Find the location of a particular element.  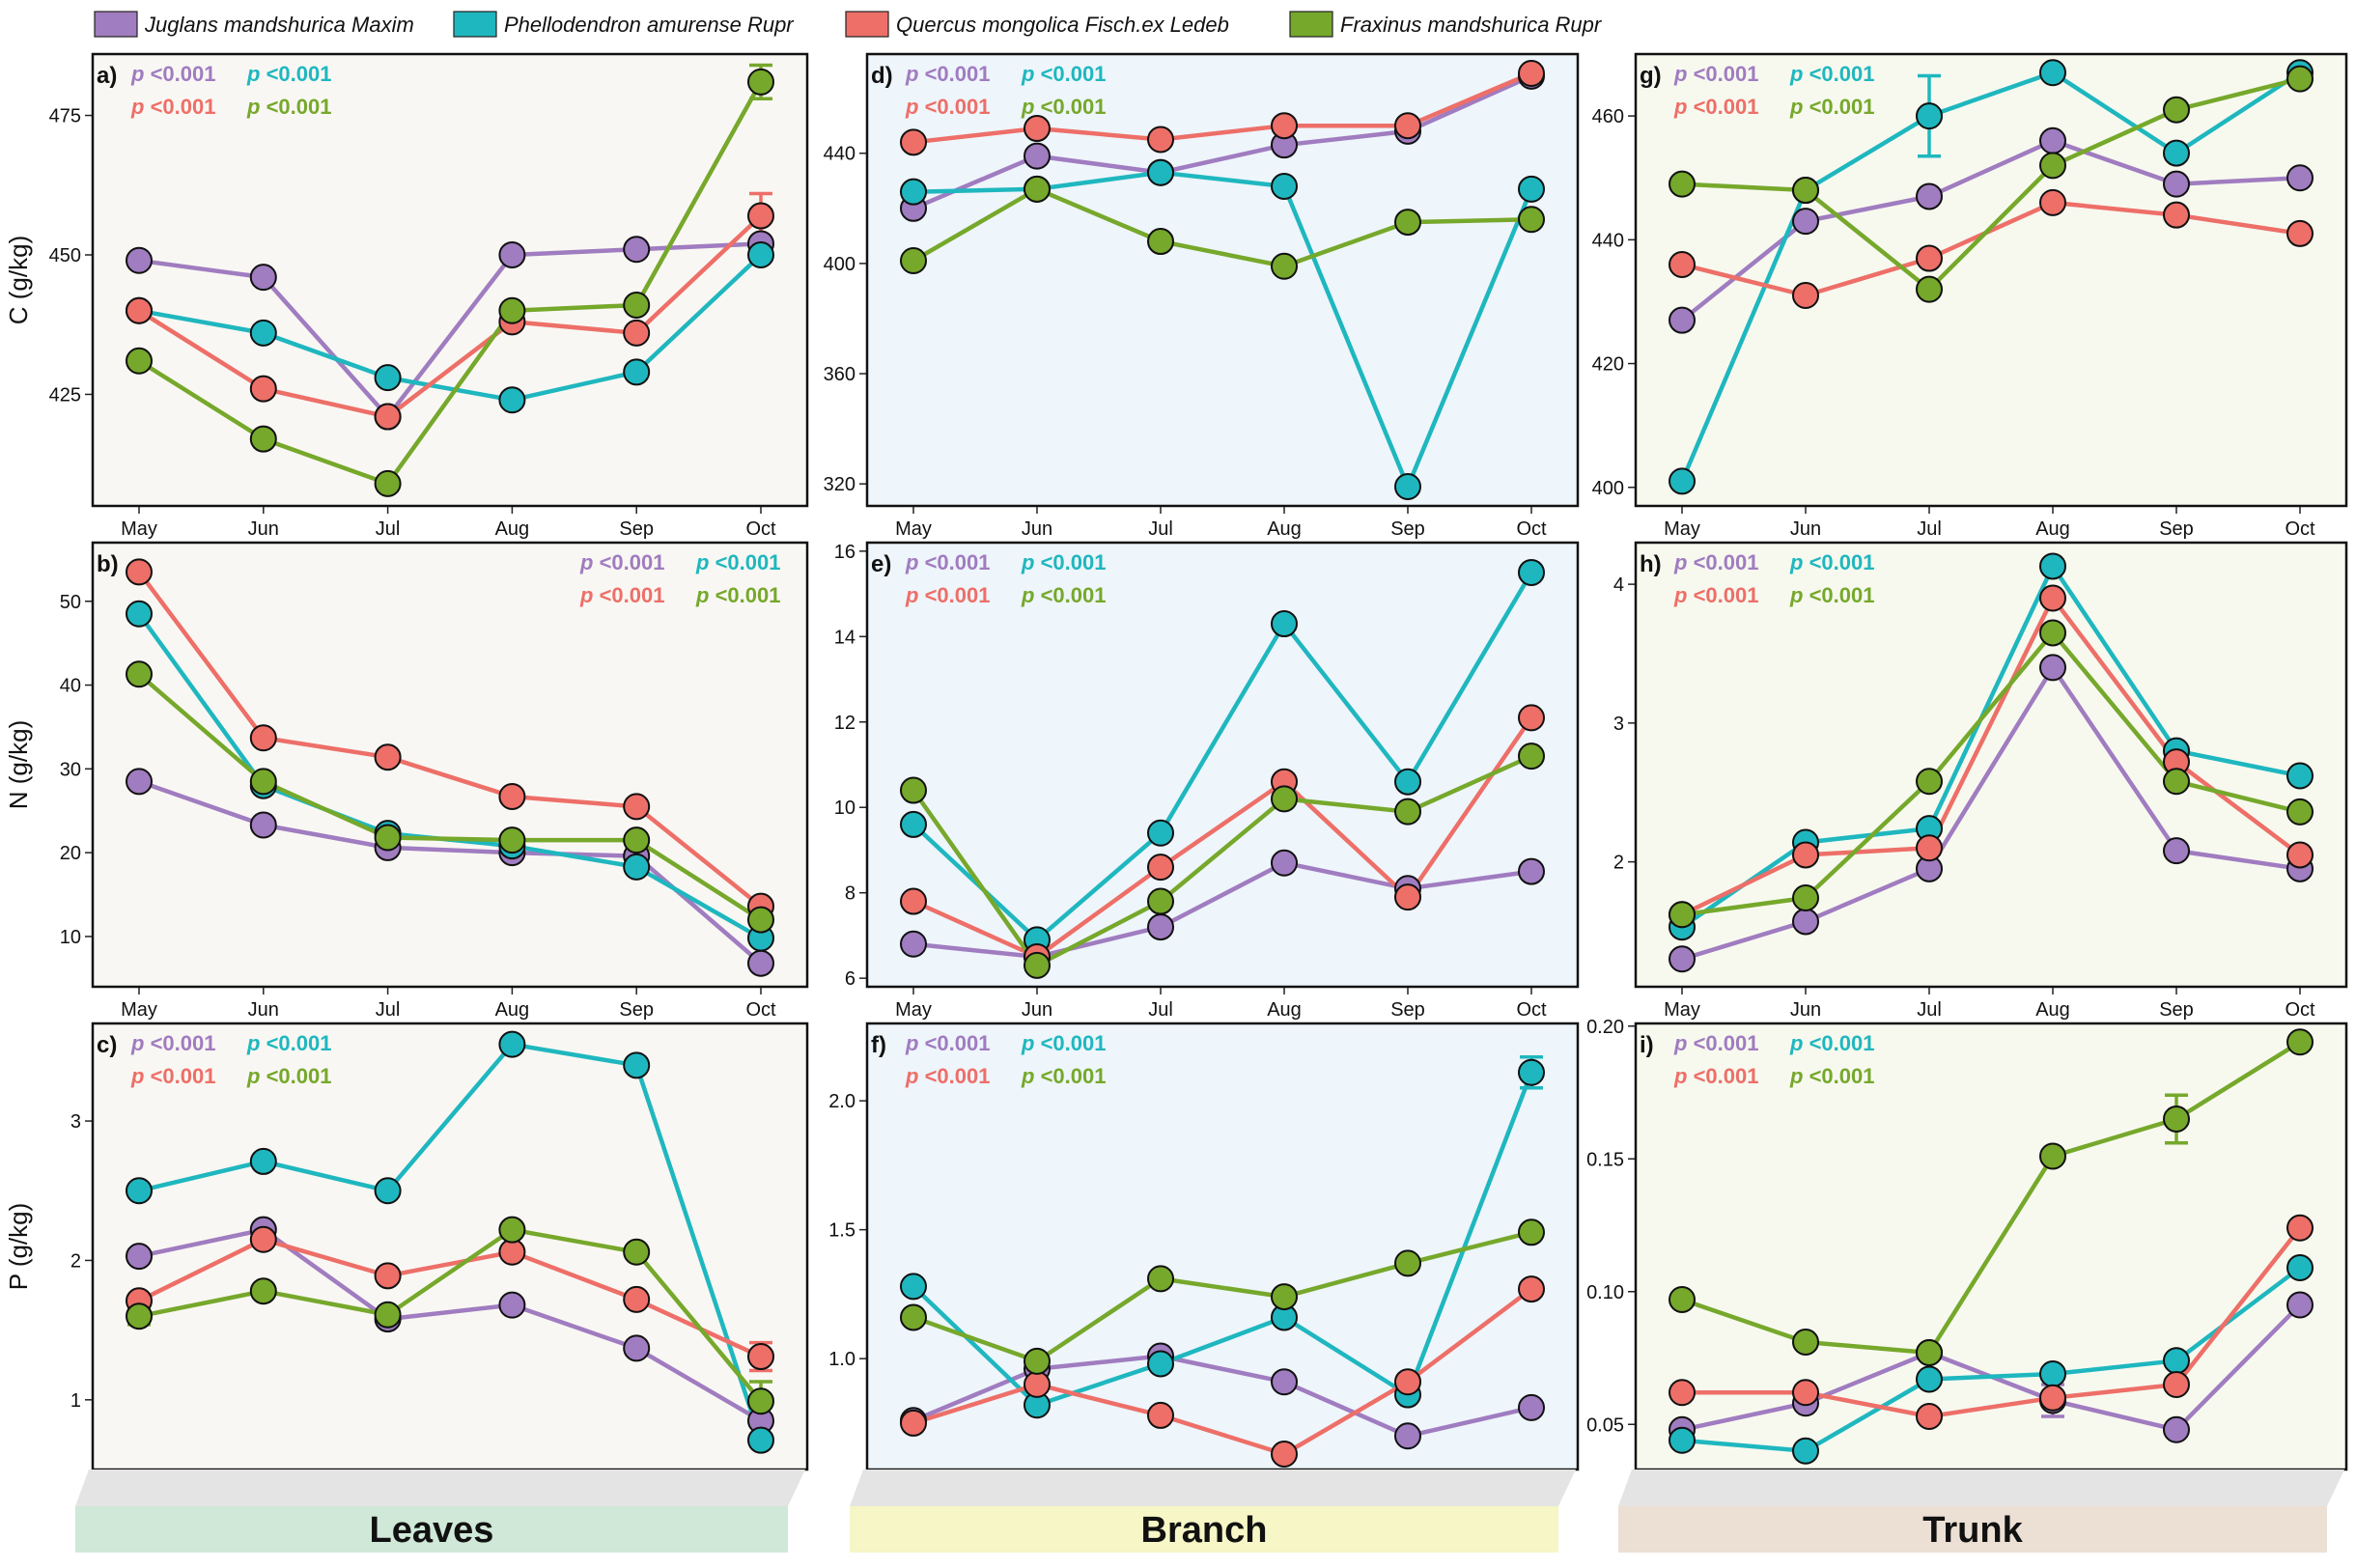

y-tick-label: 4 is located at coordinates (1618, 585).